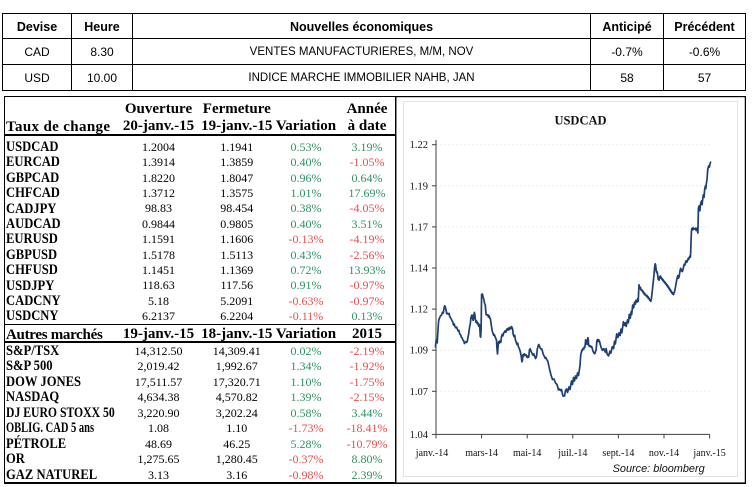 This screenshot has height=487, width=753. Describe the element at coordinates (527, 453) in the screenshot. I see `svg-text: mai-14` at that location.